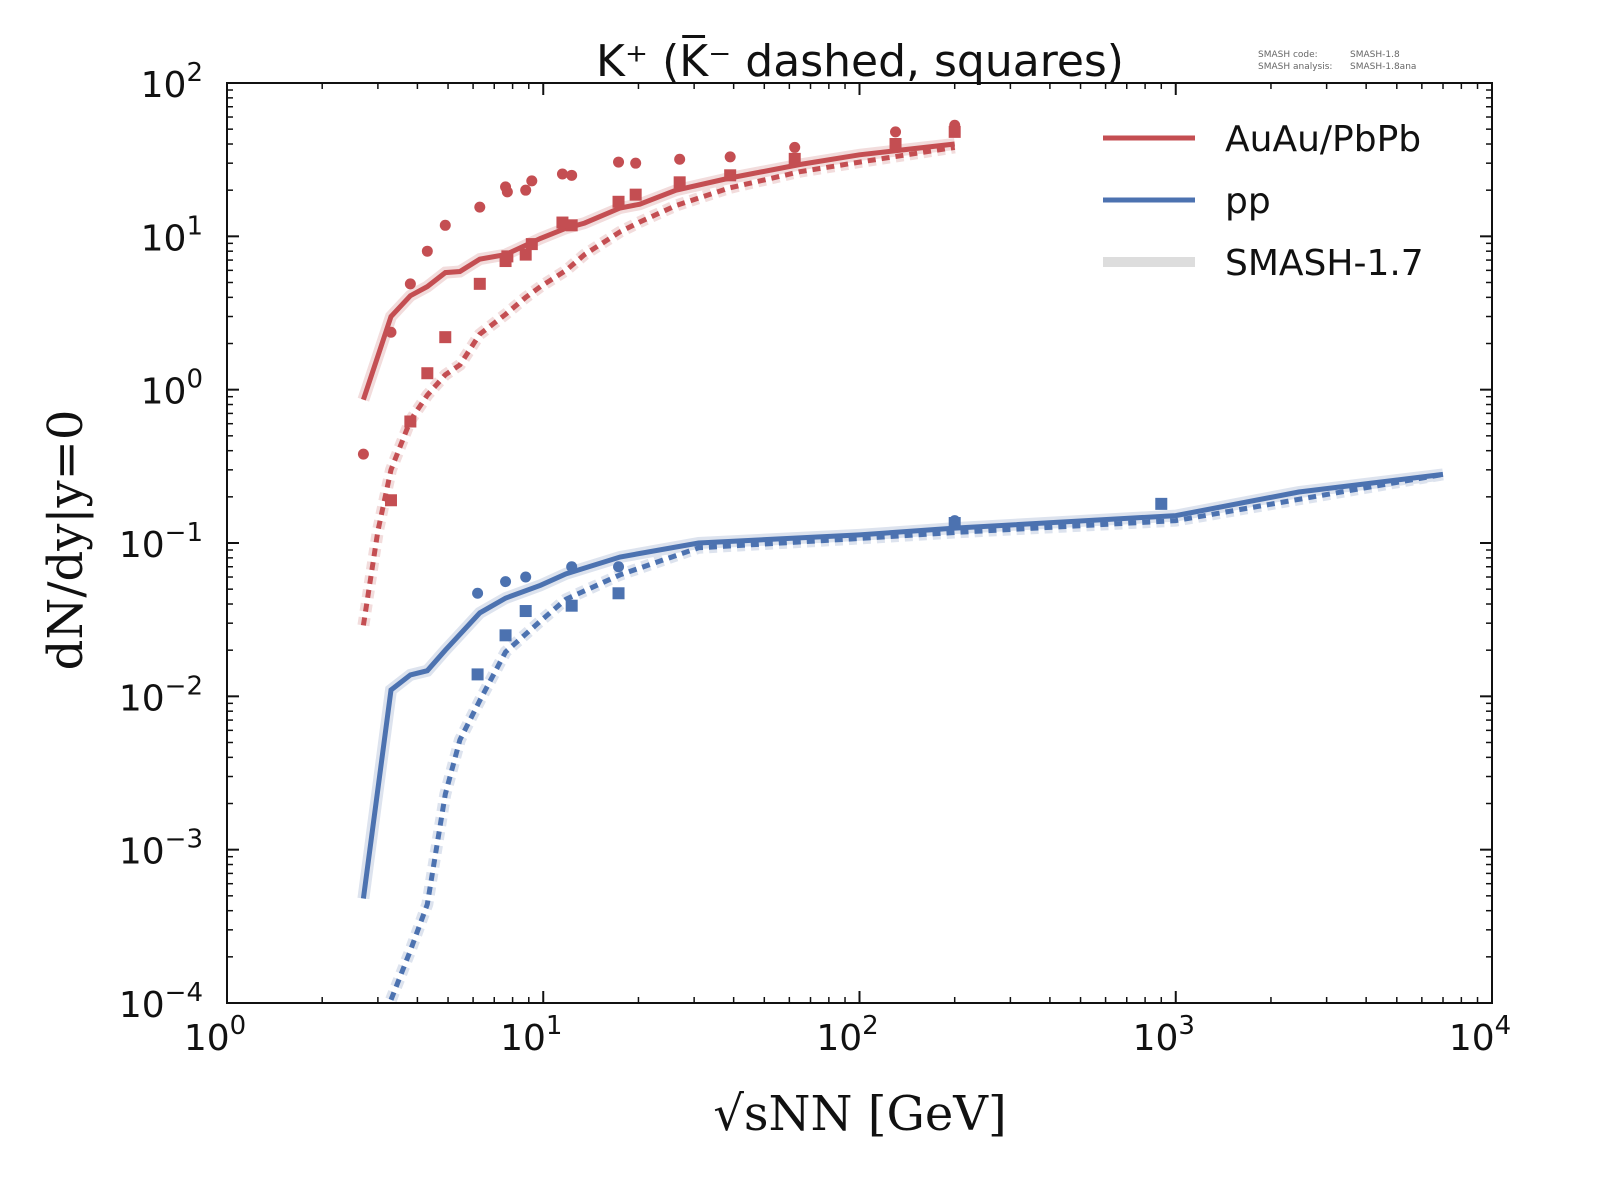 The image size is (1600, 1200). What do you see at coordinates (161, 849) in the screenshot?
I see `y-tick-label: 10⁻³` at bounding box center [161, 849].